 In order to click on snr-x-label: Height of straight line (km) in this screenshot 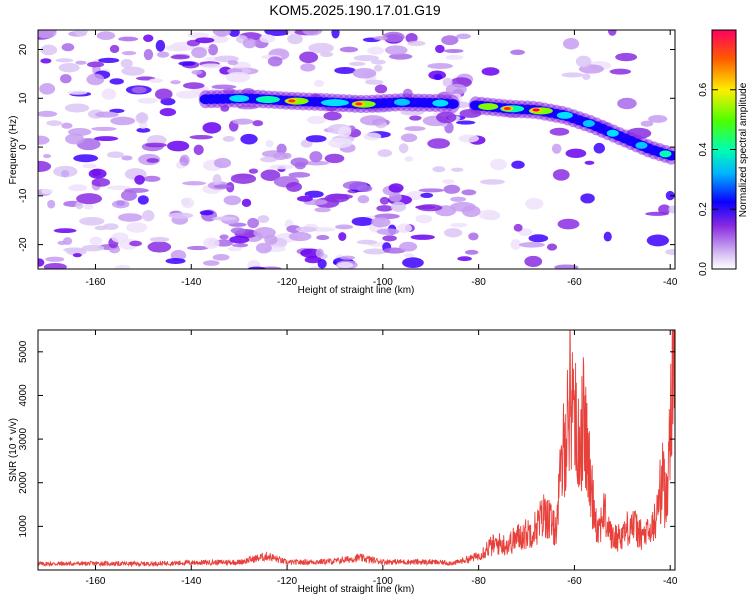, I will do `click(356, 589)`.